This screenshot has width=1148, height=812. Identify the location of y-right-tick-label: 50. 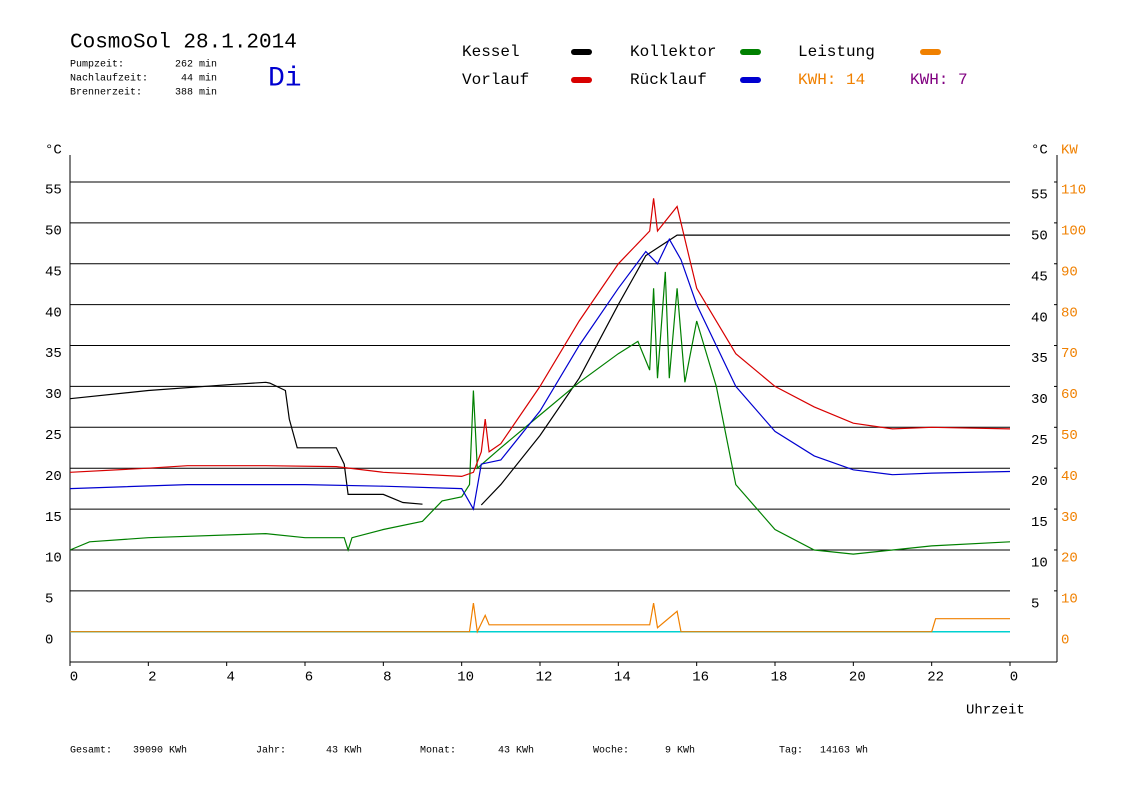
(1039, 237).